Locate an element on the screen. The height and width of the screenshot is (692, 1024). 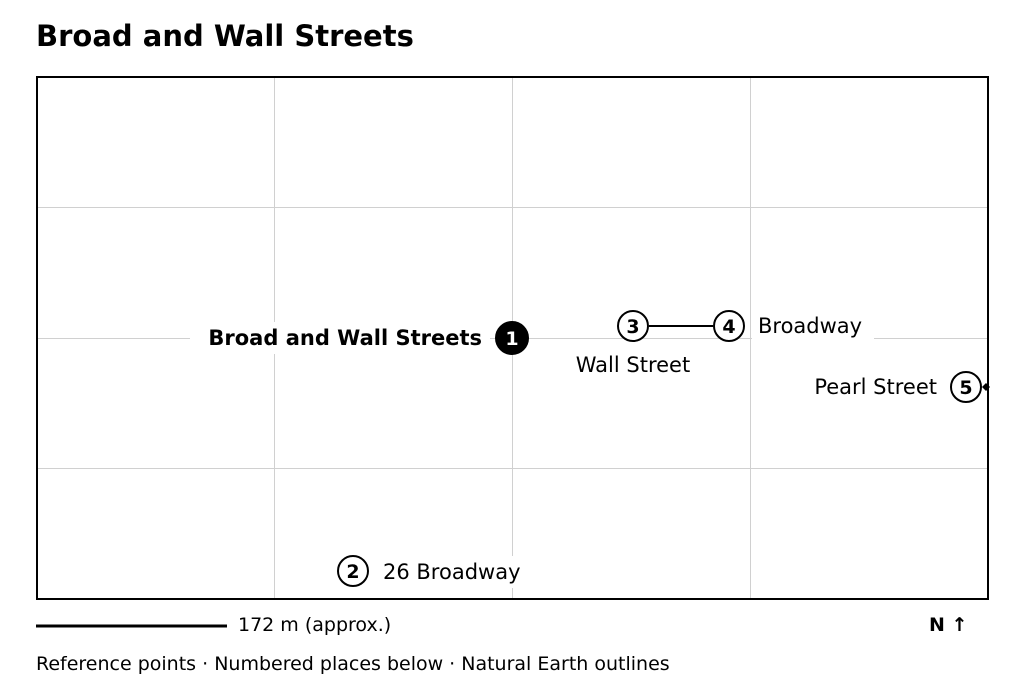
marker-number: 4 is located at coordinates (728, 327).